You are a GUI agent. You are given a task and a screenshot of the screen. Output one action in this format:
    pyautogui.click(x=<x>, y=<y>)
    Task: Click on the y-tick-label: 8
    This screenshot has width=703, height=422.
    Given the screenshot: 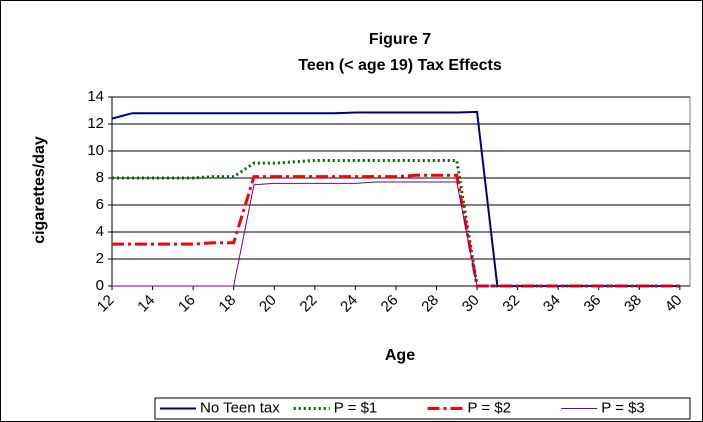 What is the action you would take?
    pyautogui.click(x=100, y=177)
    